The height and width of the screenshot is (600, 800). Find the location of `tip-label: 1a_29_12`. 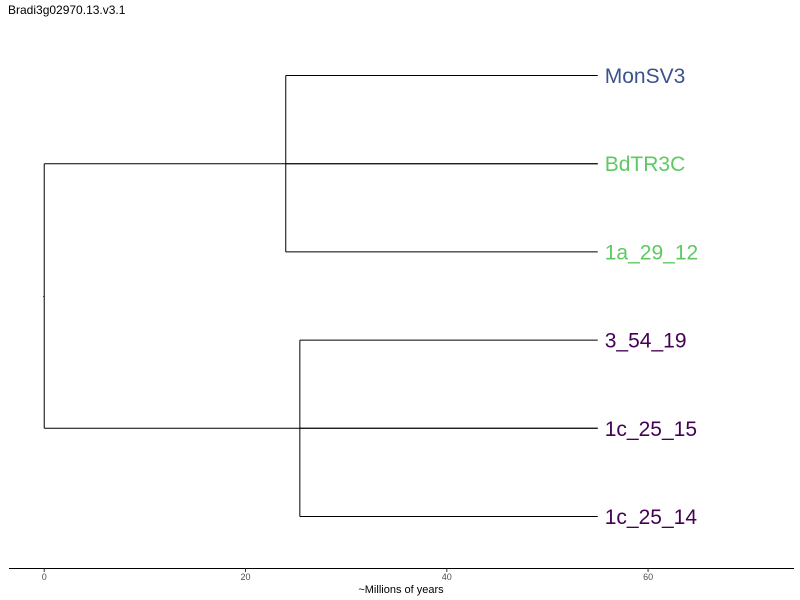

tip-label: 1a_29_12 is located at coordinates (651, 252).